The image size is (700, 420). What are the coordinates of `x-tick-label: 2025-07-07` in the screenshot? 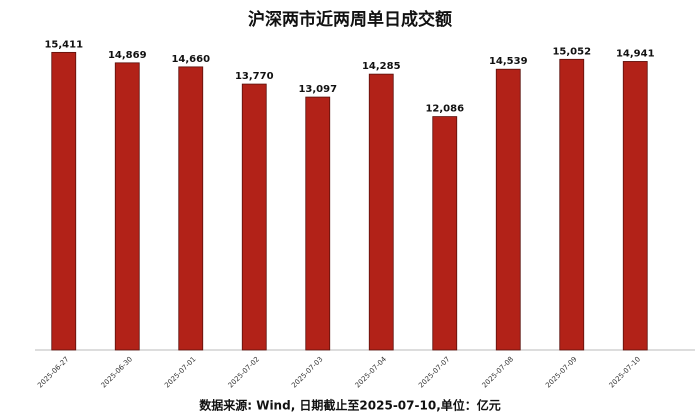 It's located at (434, 372).